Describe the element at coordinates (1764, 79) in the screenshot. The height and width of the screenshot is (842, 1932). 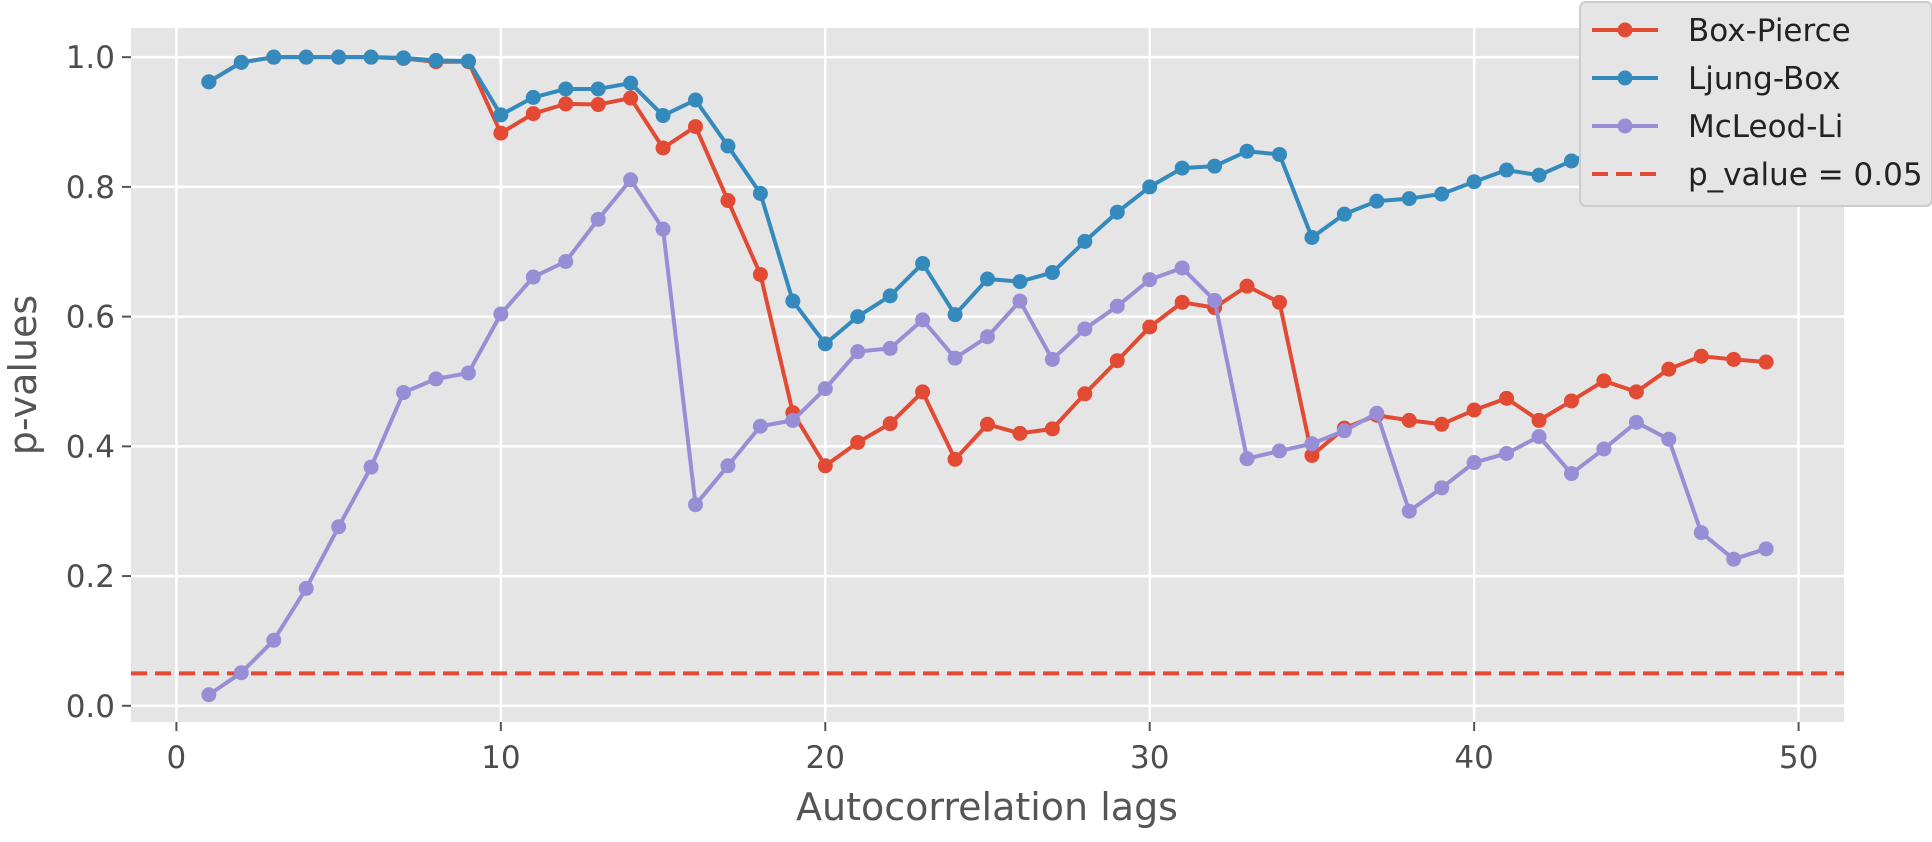
I see `legend-label-ljung-box: Ljung-Box` at that location.